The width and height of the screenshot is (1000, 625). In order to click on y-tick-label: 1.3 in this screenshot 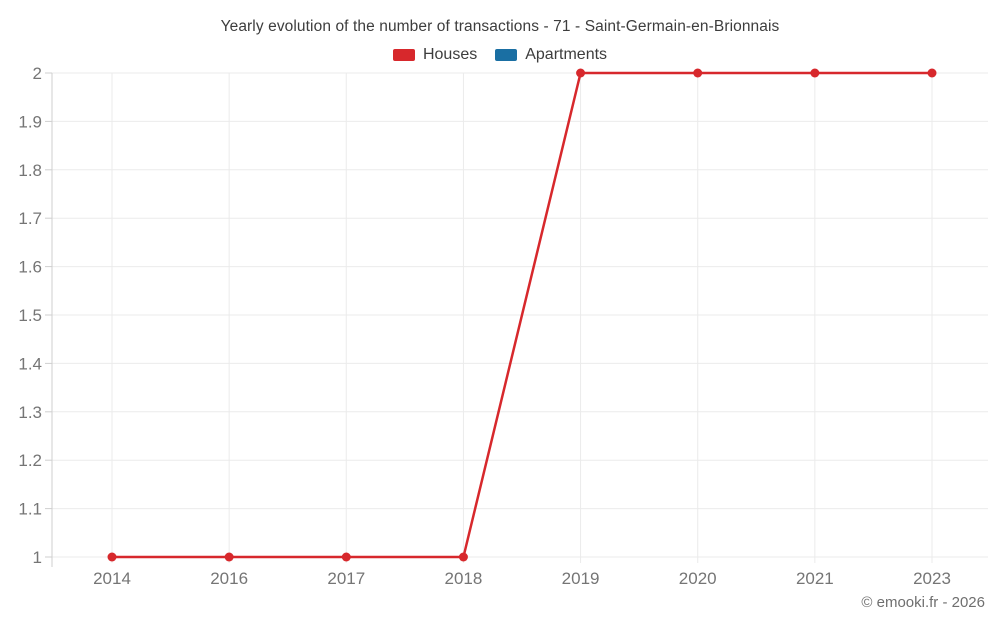, I will do `click(30, 412)`.